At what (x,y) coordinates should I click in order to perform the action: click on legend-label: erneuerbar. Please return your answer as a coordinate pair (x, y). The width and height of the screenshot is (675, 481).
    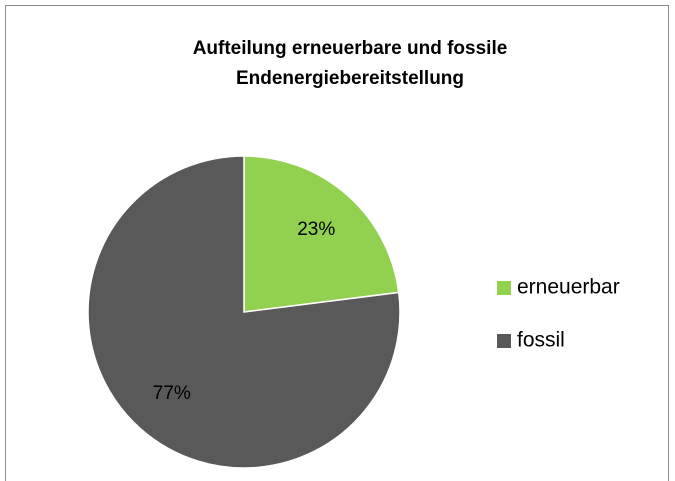
    Looking at the image, I should click on (568, 287).